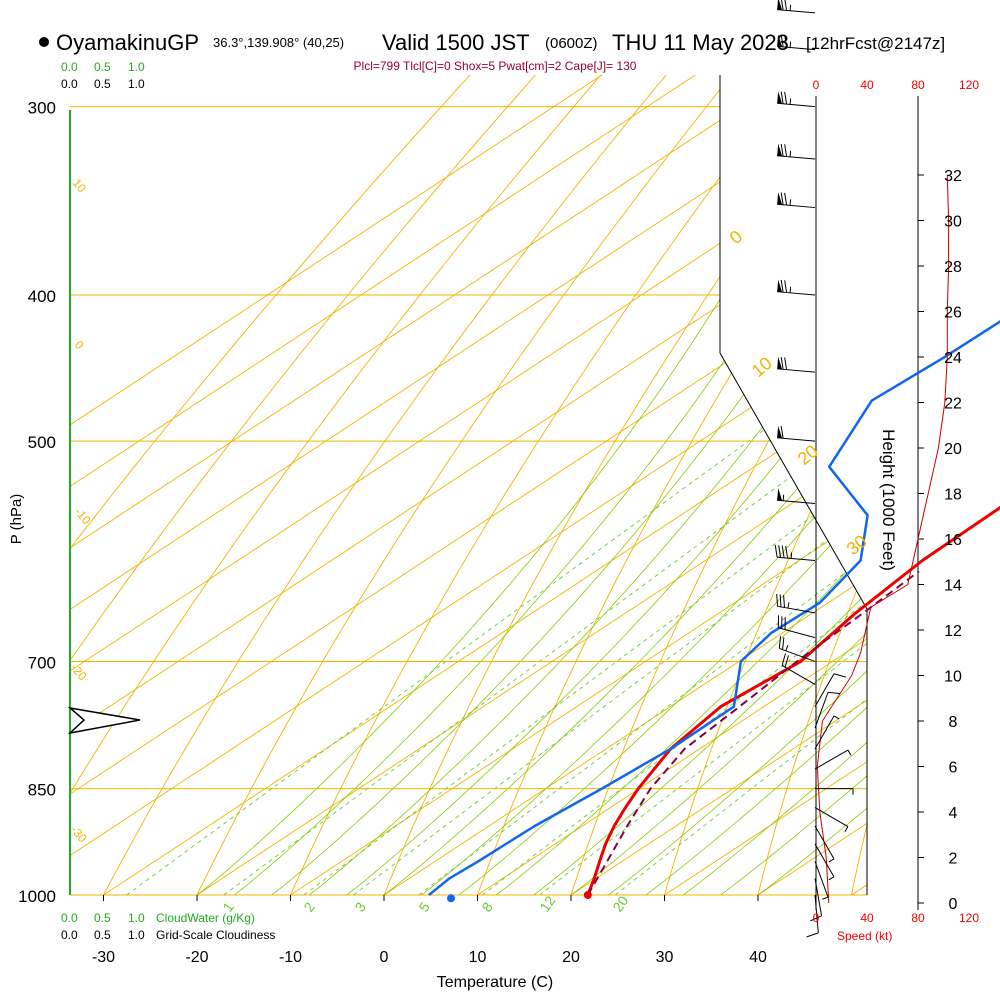 The image size is (1000, 1000). I want to click on dry-adiabat-line, so click(808, 485).